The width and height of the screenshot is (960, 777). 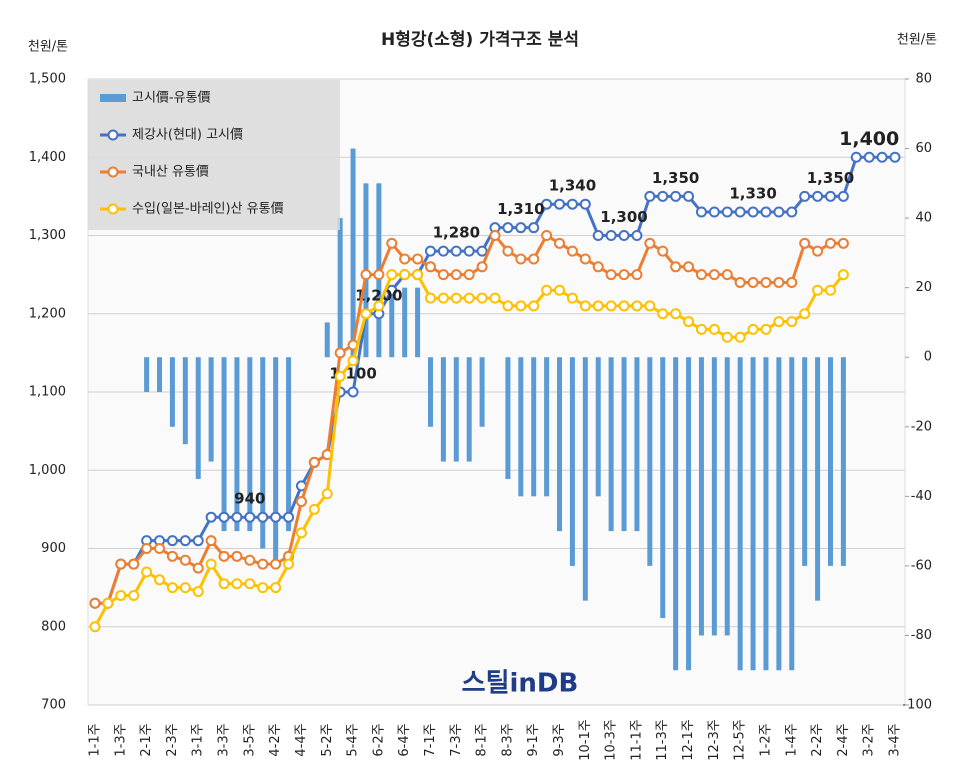 I want to click on x-tick-label: 7-3주, so click(x=456, y=739).